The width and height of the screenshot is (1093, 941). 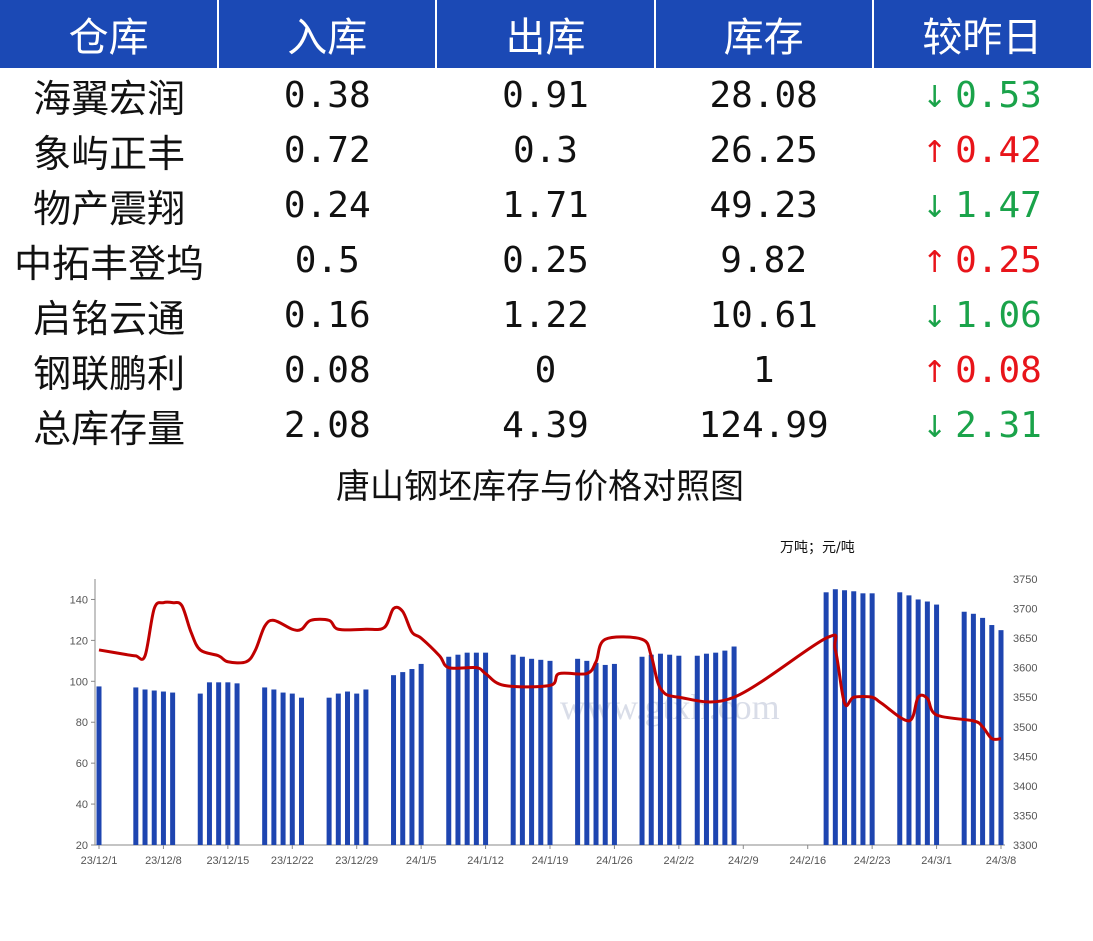 I want to click on header-change: 较昨日, so click(x=981, y=34).